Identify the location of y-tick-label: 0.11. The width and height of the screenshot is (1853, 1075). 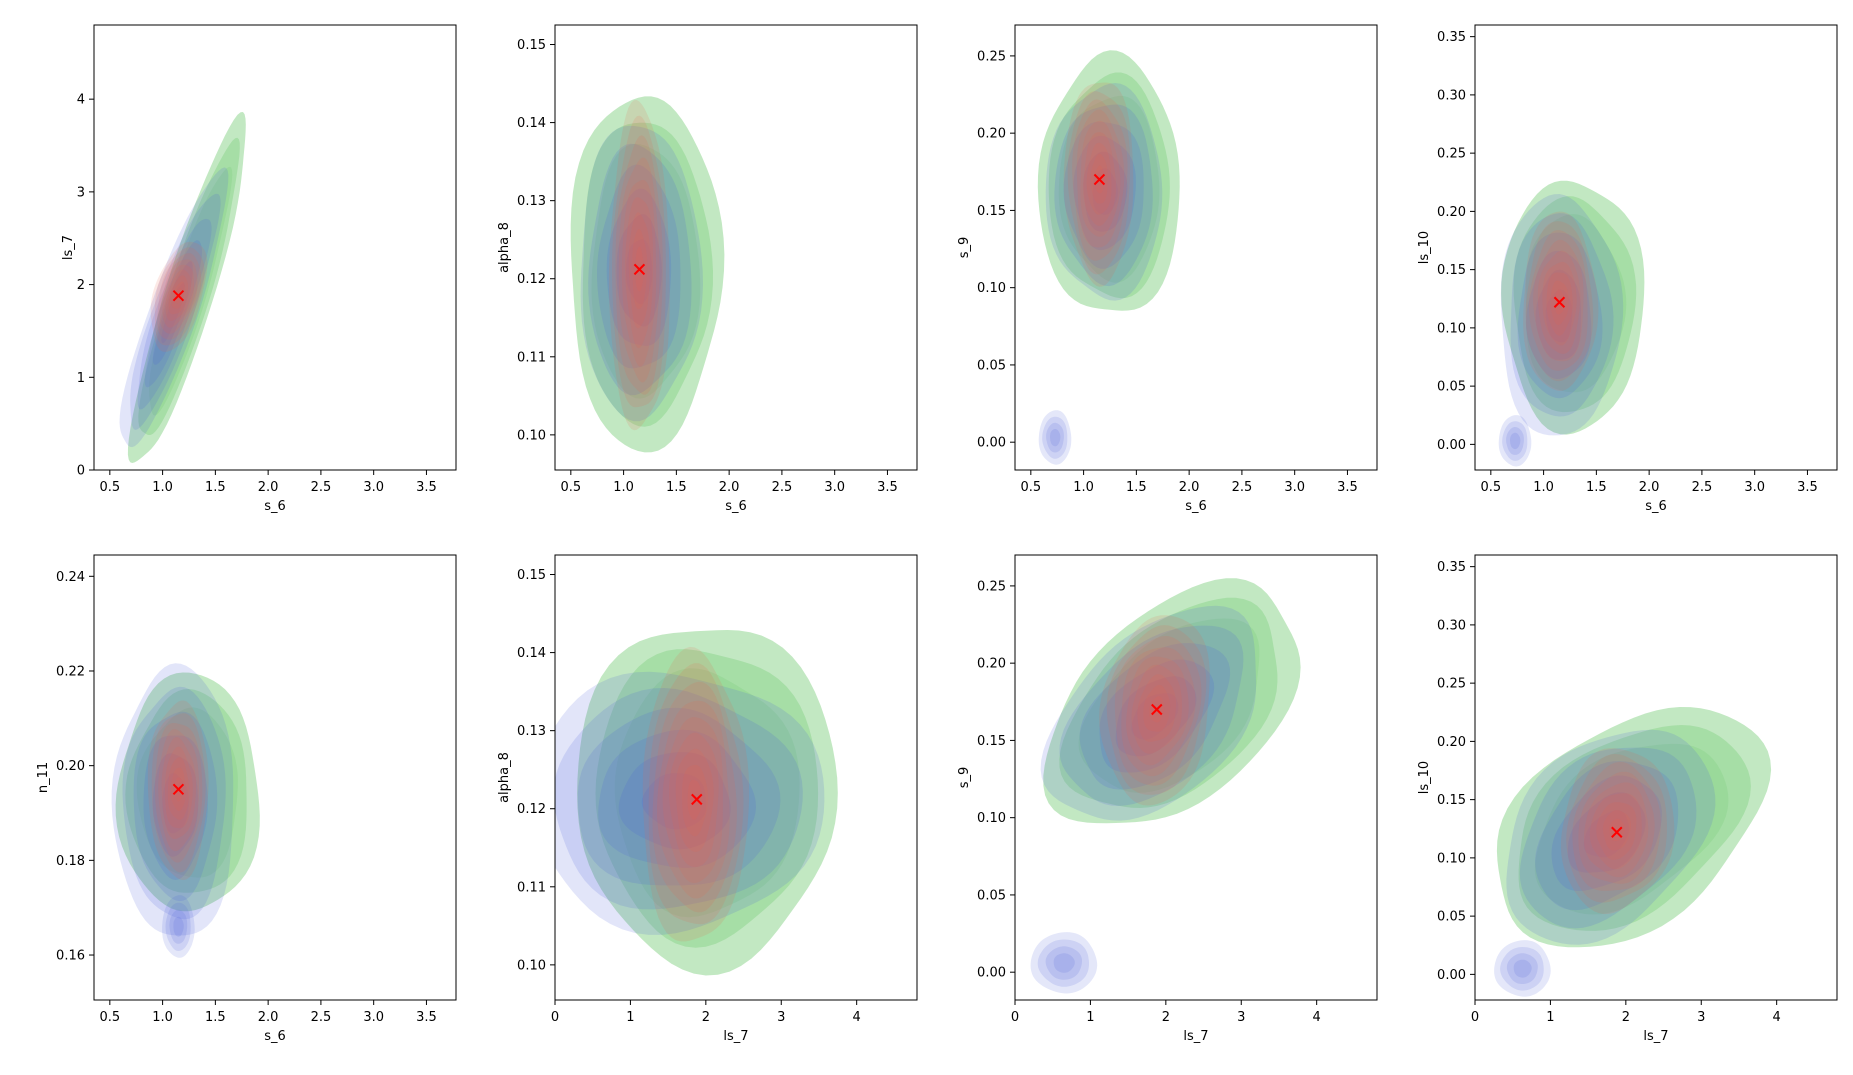
(531, 887).